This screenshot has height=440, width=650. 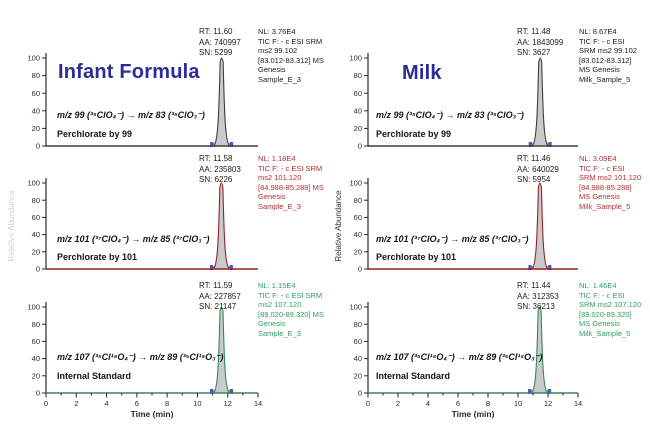 I want to click on peak-stats-block: RT: 11.44 AA: 312353 SN: 36213, so click(x=538, y=297).